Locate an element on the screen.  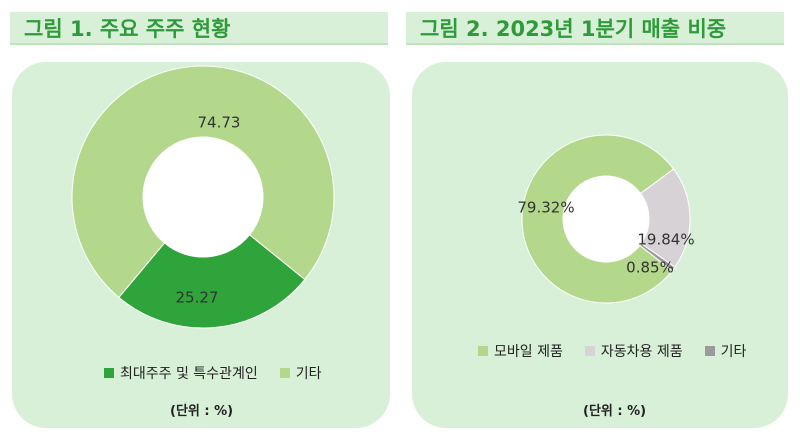
data-label-1-0: 79.32% is located at coordinates (545, 208).